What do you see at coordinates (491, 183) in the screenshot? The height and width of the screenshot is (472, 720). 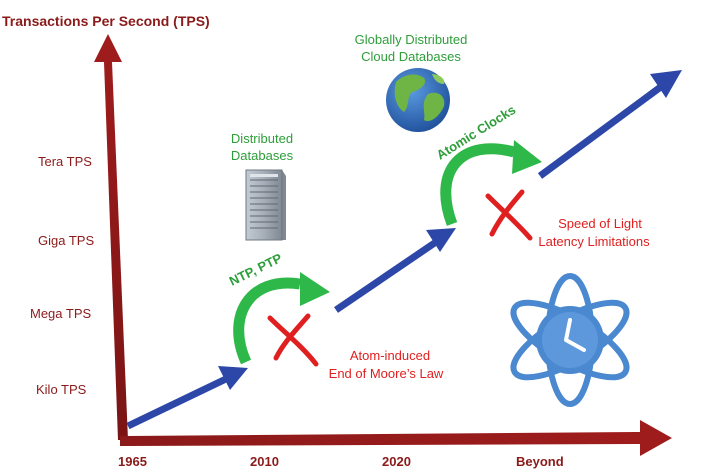 I see `atomic-enabler-arrow` at bounding box center [491, 183].